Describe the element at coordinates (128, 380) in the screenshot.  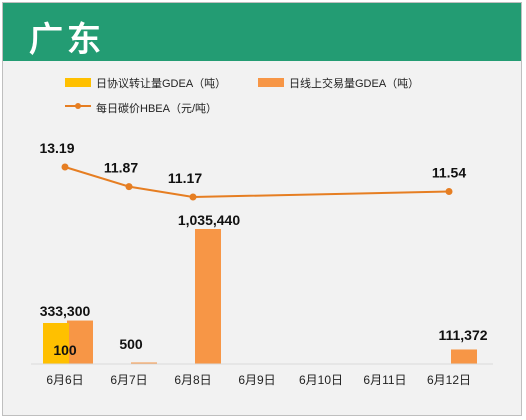
I see `x-tick-label-2: 6月7日` at that location.